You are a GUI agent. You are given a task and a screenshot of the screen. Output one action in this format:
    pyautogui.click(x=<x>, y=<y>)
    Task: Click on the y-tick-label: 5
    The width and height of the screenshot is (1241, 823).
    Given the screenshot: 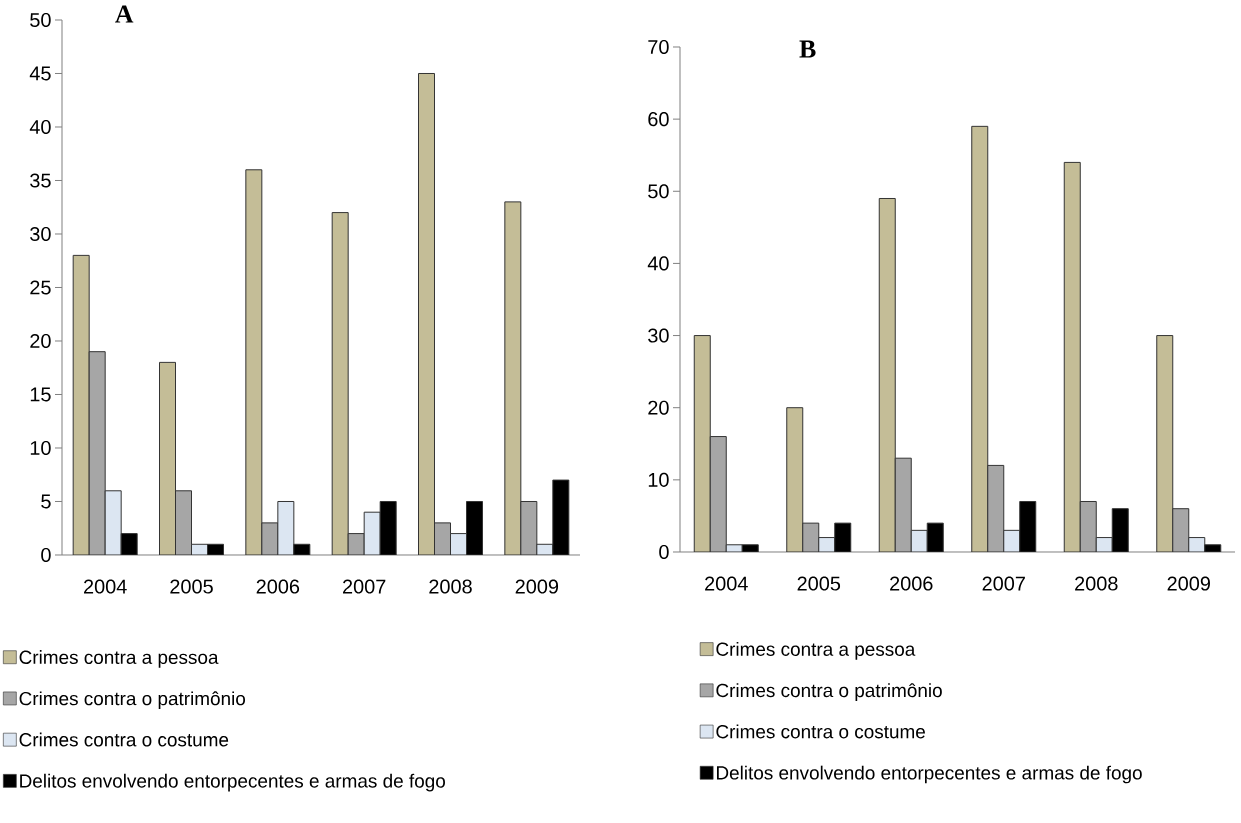 What is the action you would take?
    pyautogui.click(x=46, y=501)
    